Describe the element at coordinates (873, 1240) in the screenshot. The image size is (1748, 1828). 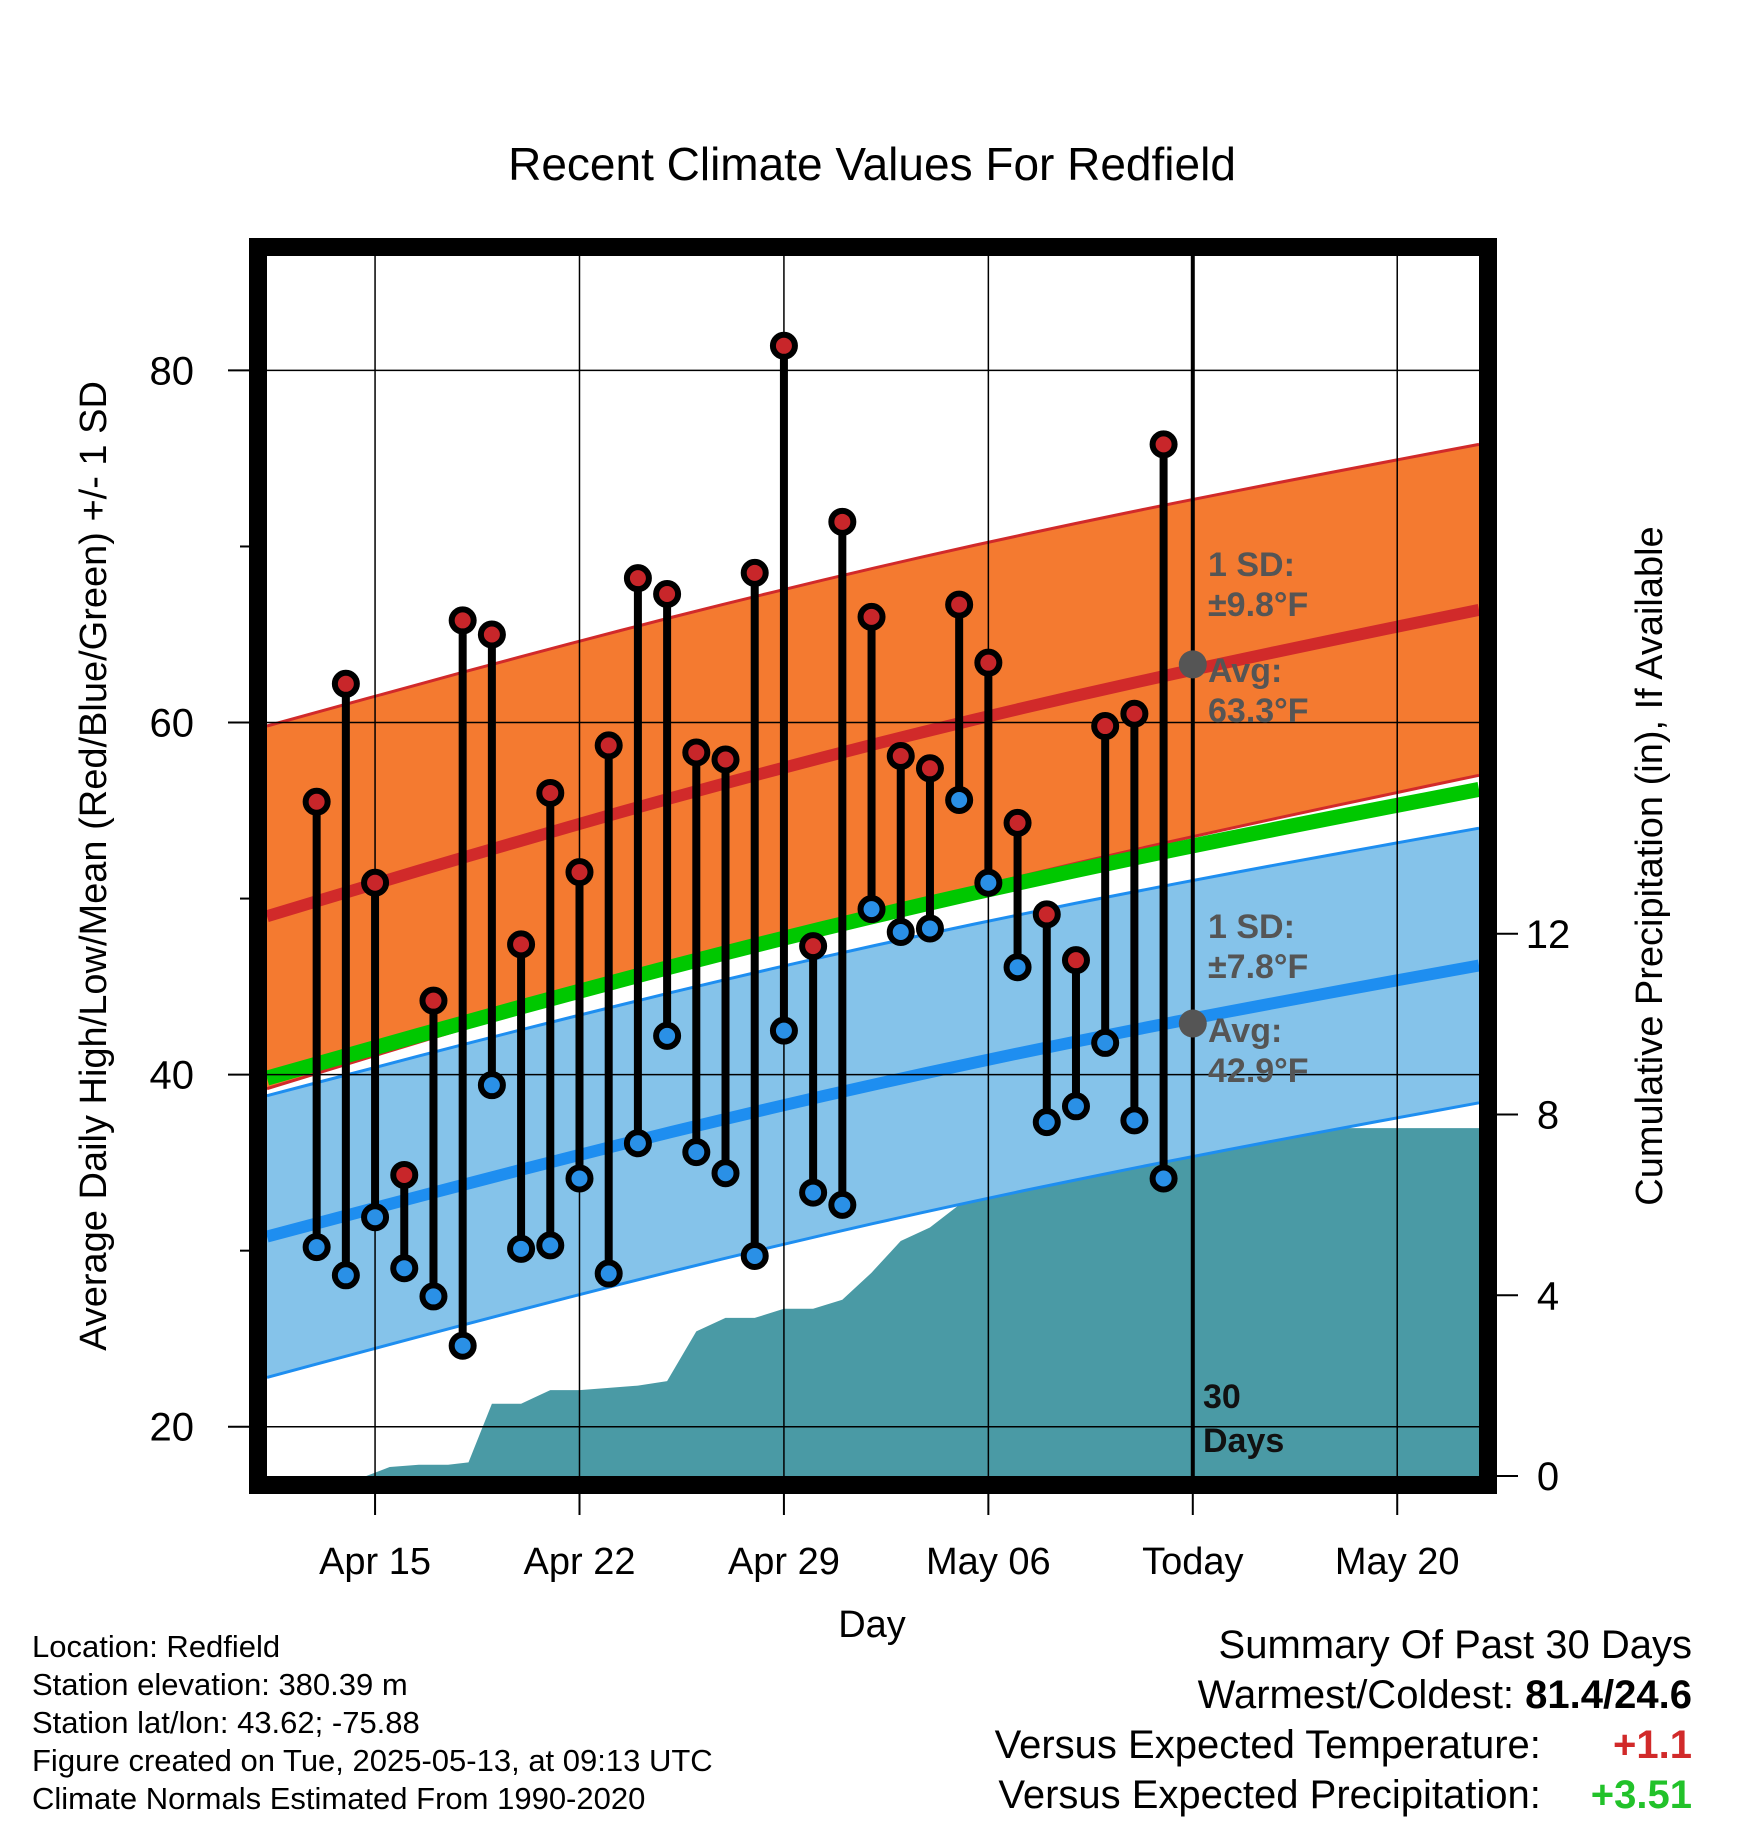
I see `low-sd-lower-line` at that location.